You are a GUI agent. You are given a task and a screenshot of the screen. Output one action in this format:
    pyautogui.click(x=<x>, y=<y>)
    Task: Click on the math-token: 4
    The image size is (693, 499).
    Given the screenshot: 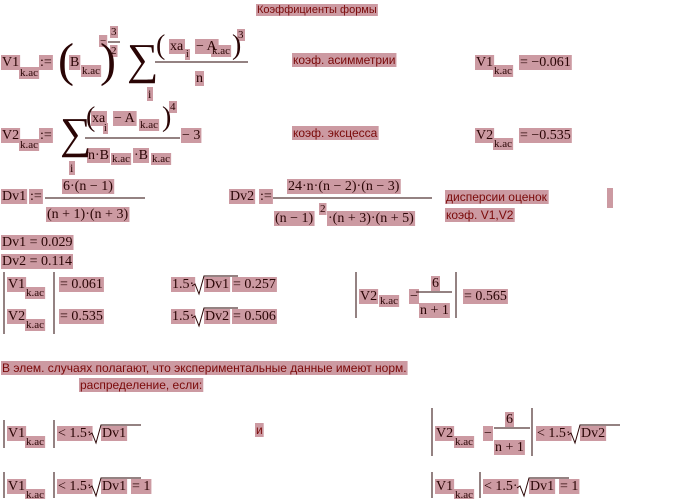 What is the action you would take?
    pyautogui.click(x=173, y=107)
    